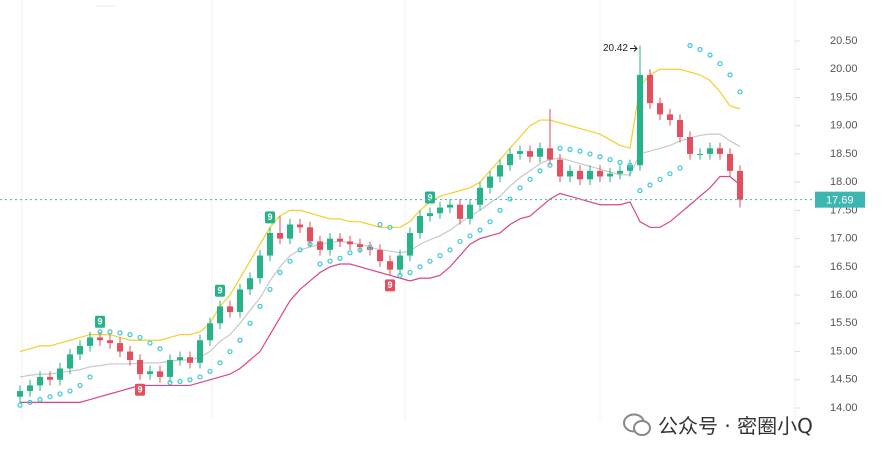  Describe the element at coordinates (844, 239) in the screenshot. I see `y-tick-label: 17.00` at that location.